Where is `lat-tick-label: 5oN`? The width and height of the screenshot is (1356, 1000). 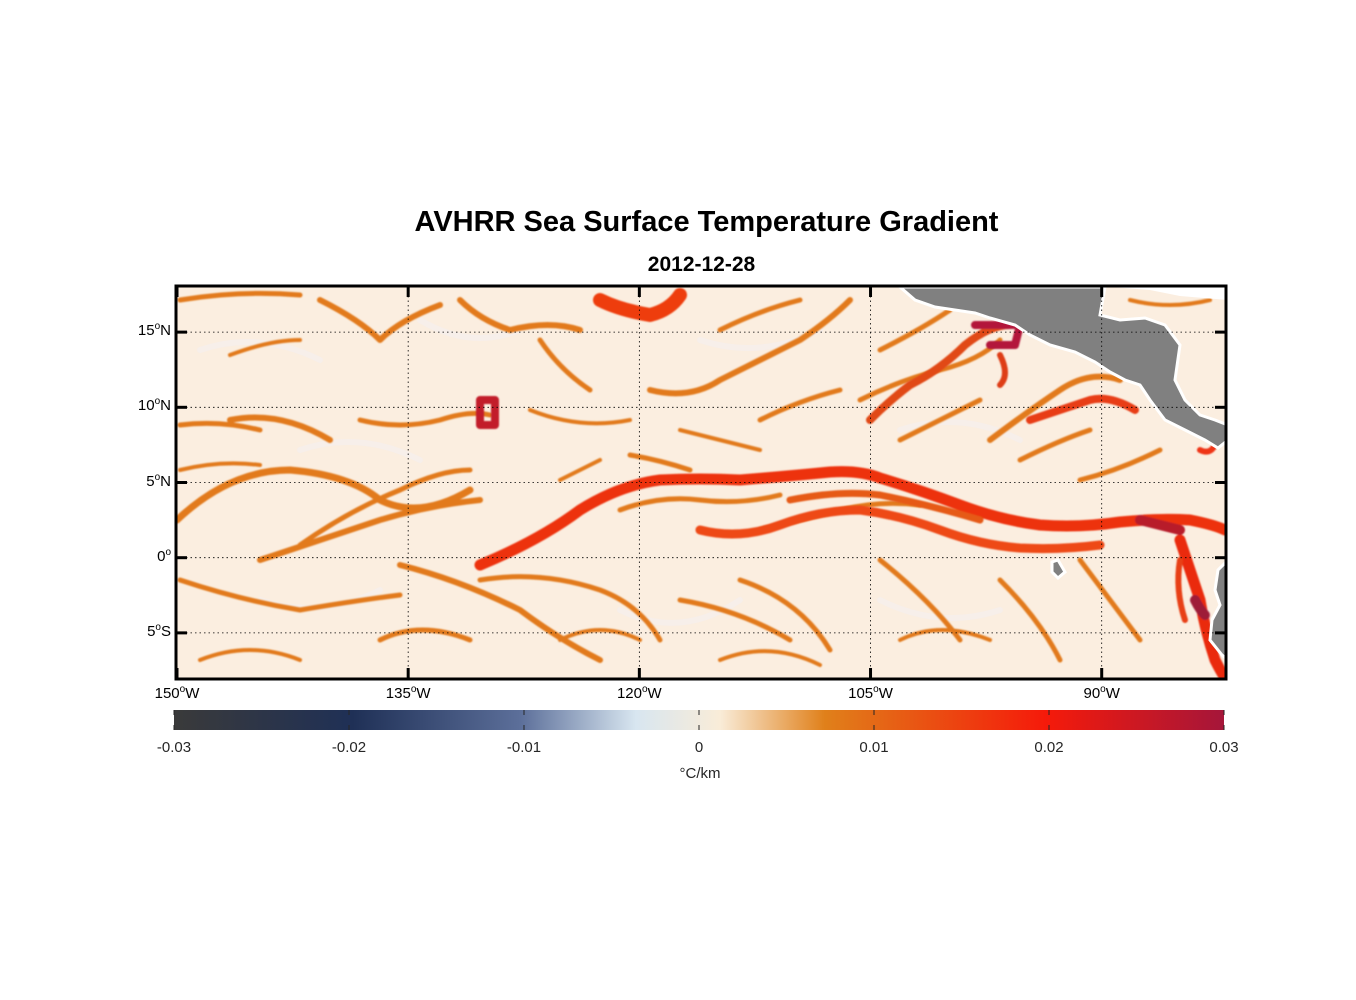
lat-tick-label: 5oN is located at coordinates (158, 480).